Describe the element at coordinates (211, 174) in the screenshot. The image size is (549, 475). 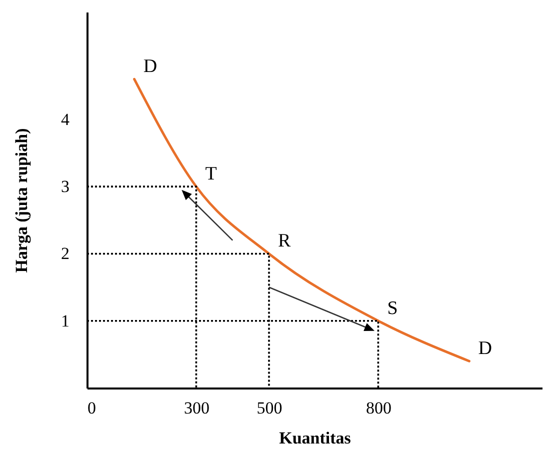
I see `annotation: T` at that location.